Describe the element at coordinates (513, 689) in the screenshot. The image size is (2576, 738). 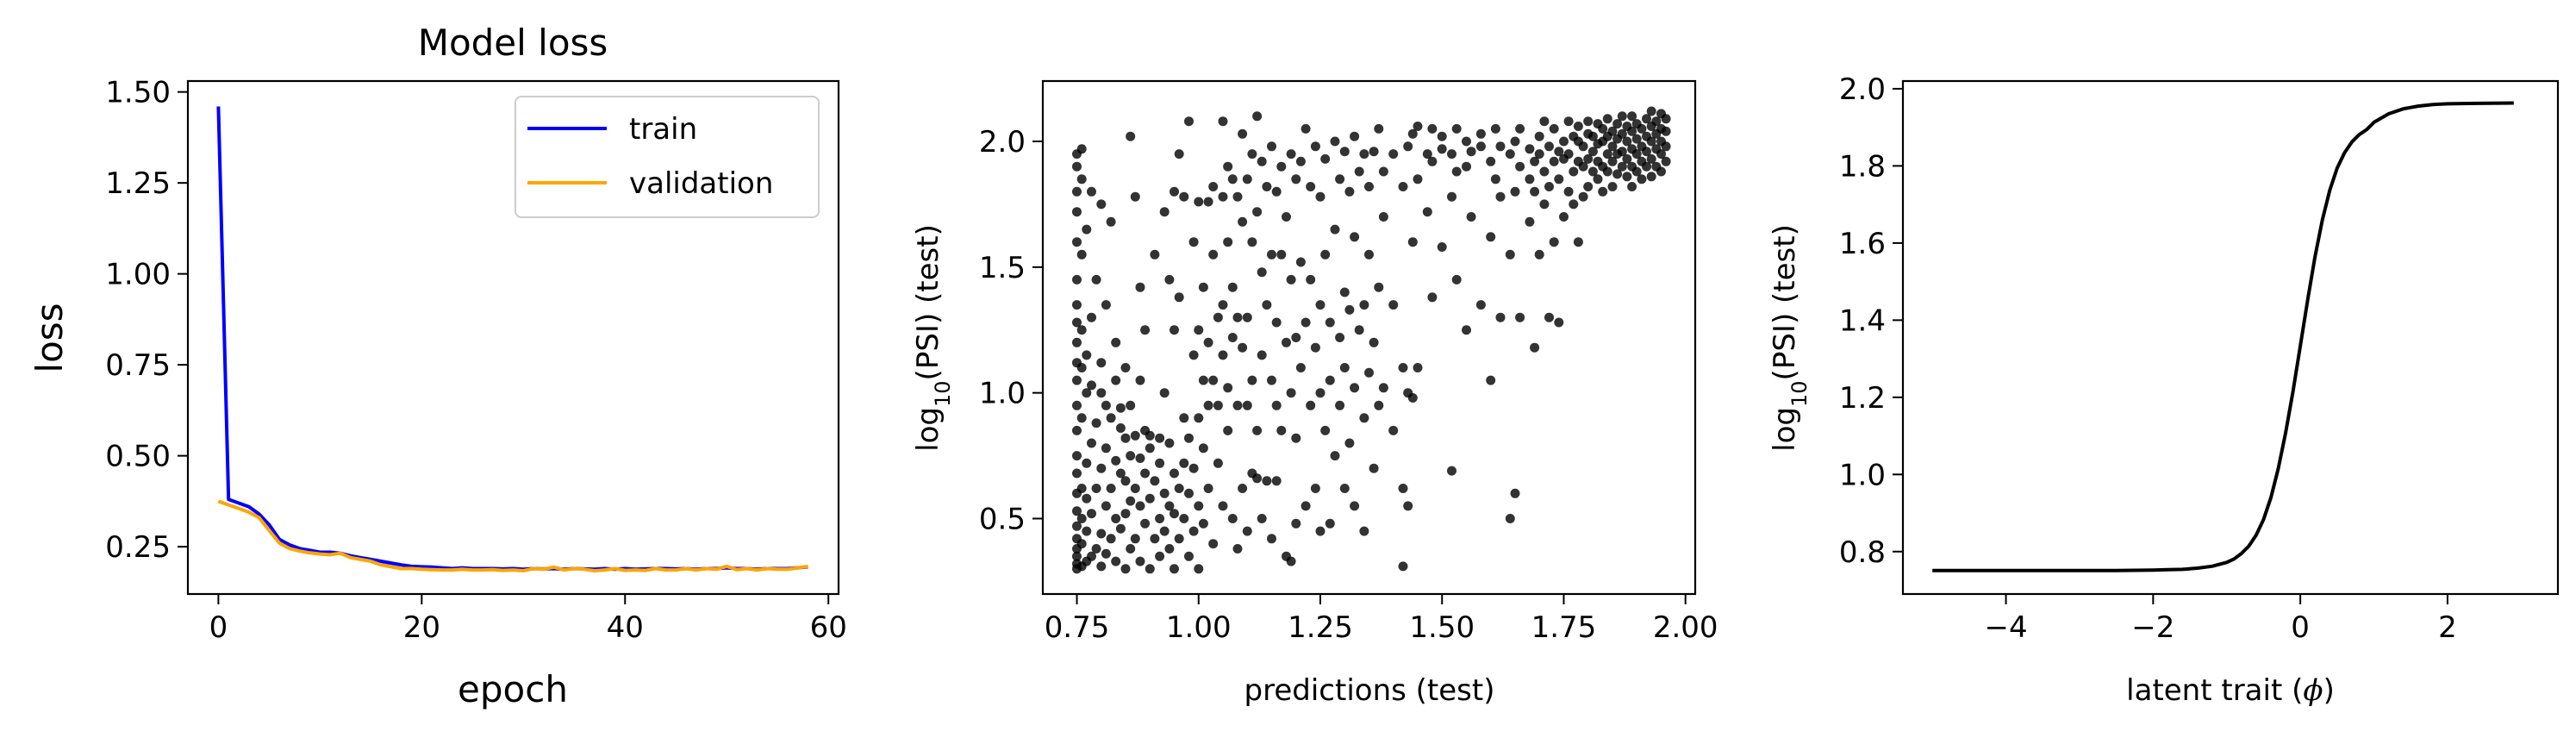
I see `chart1-xlabel: epoch` at that location.